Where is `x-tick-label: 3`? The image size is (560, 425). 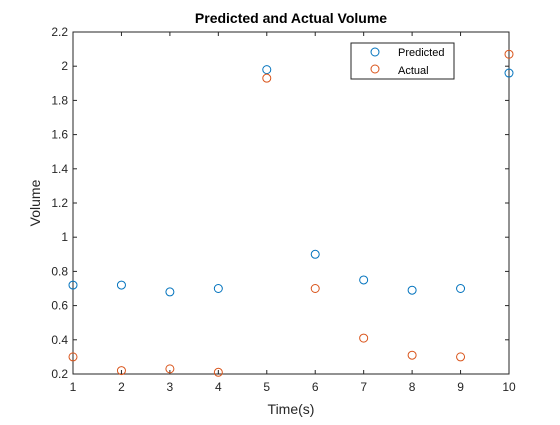 x-tick-label: 3 is located at coordinates (170, 387).